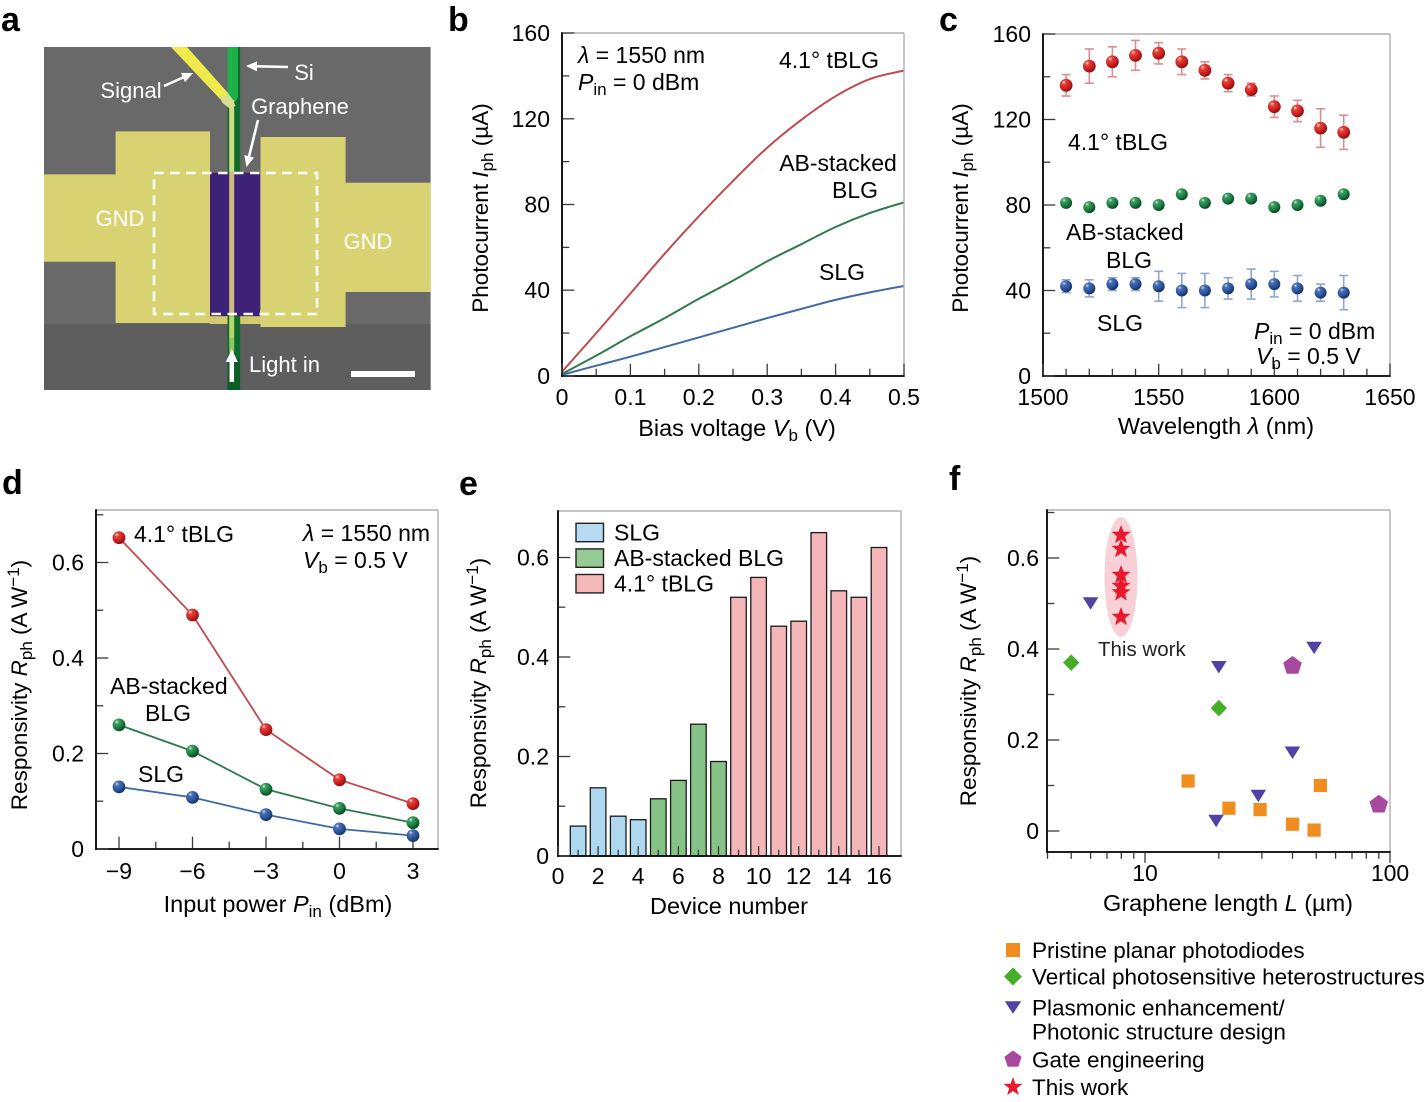 The image size is (1427, 1102). What do you see at coordinates (699, 558) in the screenshot?
I see `svg-text: AB-stacked BLG` at bounding box center [699, 558].